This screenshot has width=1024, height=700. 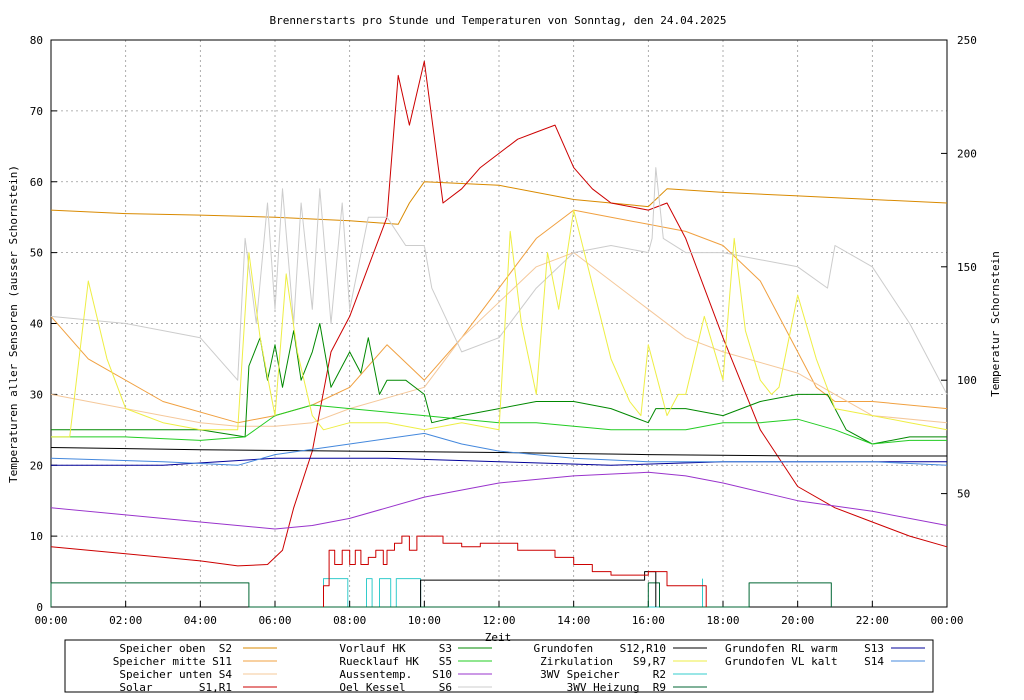 I want to click on legend-box, so click(x=499, y=666).